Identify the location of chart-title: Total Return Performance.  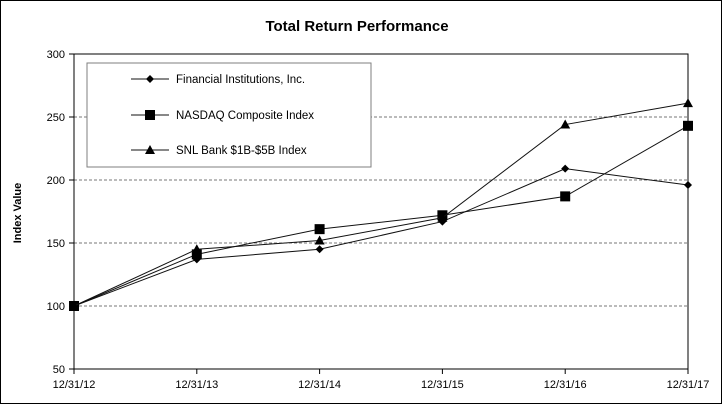
(356, 26).